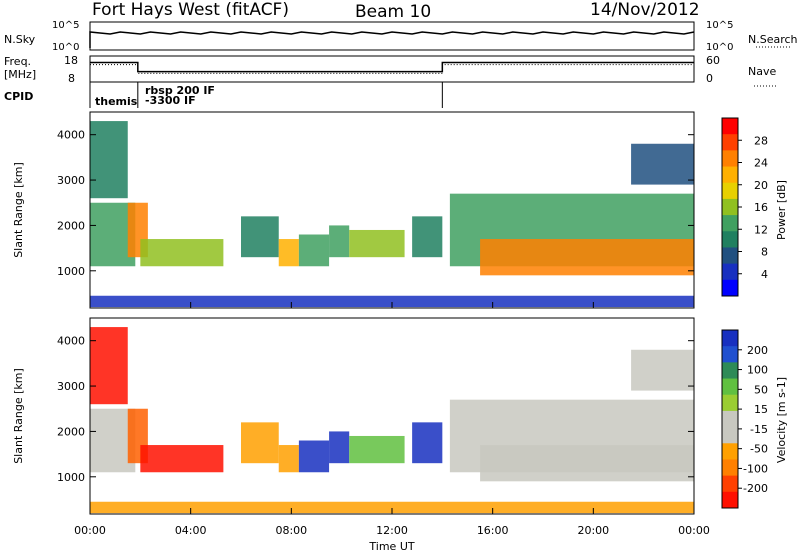  I want to click on cpid-label: CPID, so click(18, 96).